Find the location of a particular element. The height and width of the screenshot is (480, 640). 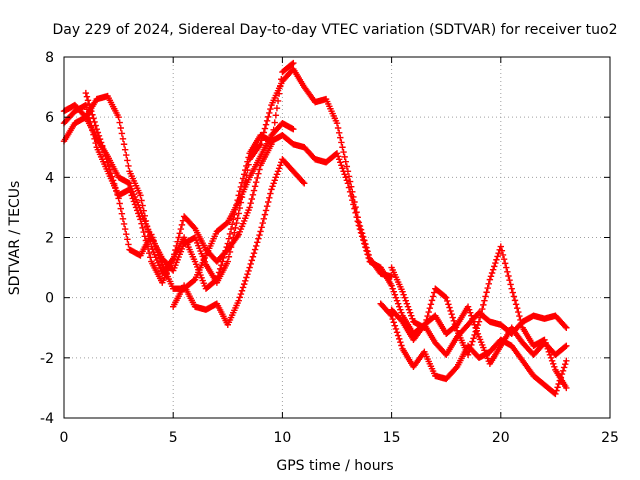

x-tick-label: 10 is located at coordinates (282, 438).